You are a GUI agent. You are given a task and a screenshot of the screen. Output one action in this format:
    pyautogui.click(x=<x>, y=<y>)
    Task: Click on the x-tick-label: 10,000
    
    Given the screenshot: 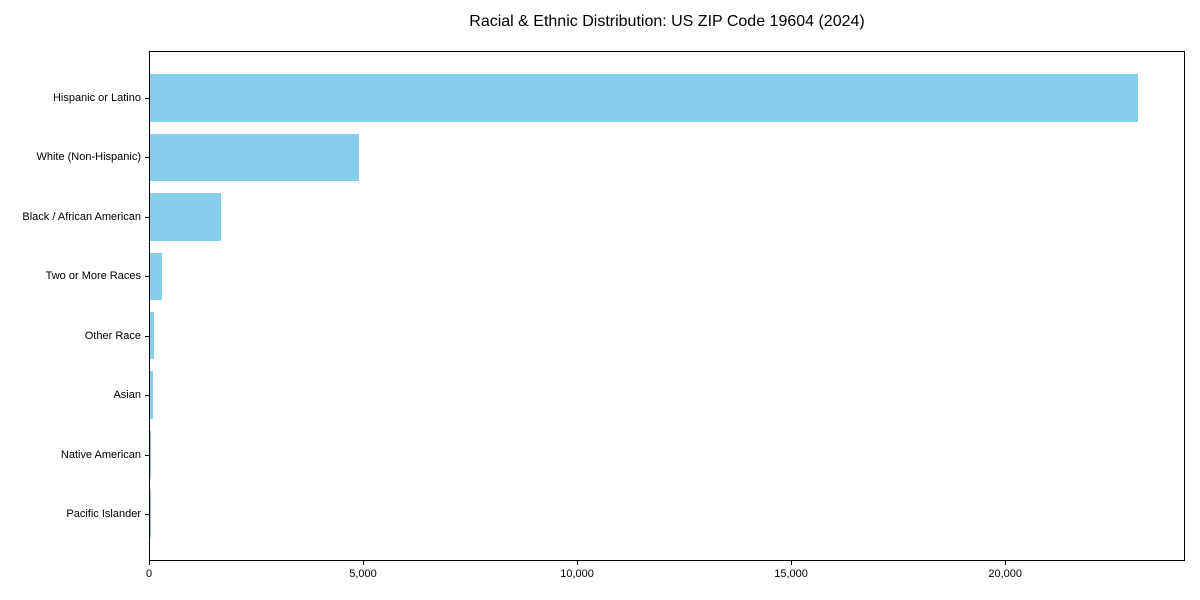 What is the action you would take?
    pyautogui.click(x=577, y=574)
    